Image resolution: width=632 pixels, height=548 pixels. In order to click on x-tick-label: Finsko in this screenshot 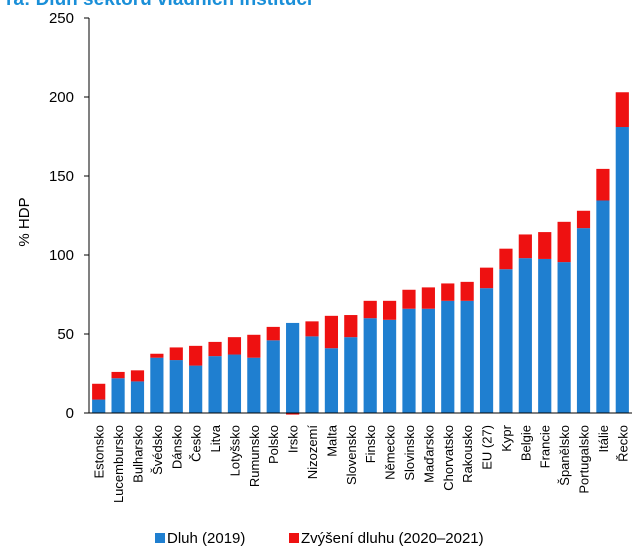, I will do `click(370, 444)`.